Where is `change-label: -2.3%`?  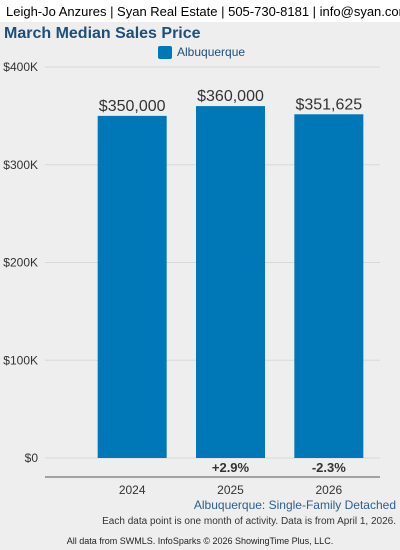
change-label: -2.3% is located at coordinates (329, 467).